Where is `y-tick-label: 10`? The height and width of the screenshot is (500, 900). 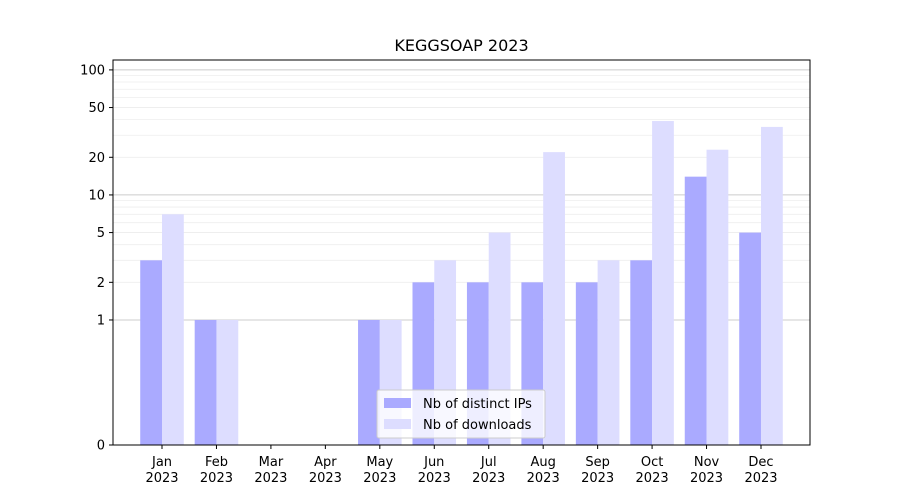
y-tick-label: 10 is located at coordinates (96, 195).